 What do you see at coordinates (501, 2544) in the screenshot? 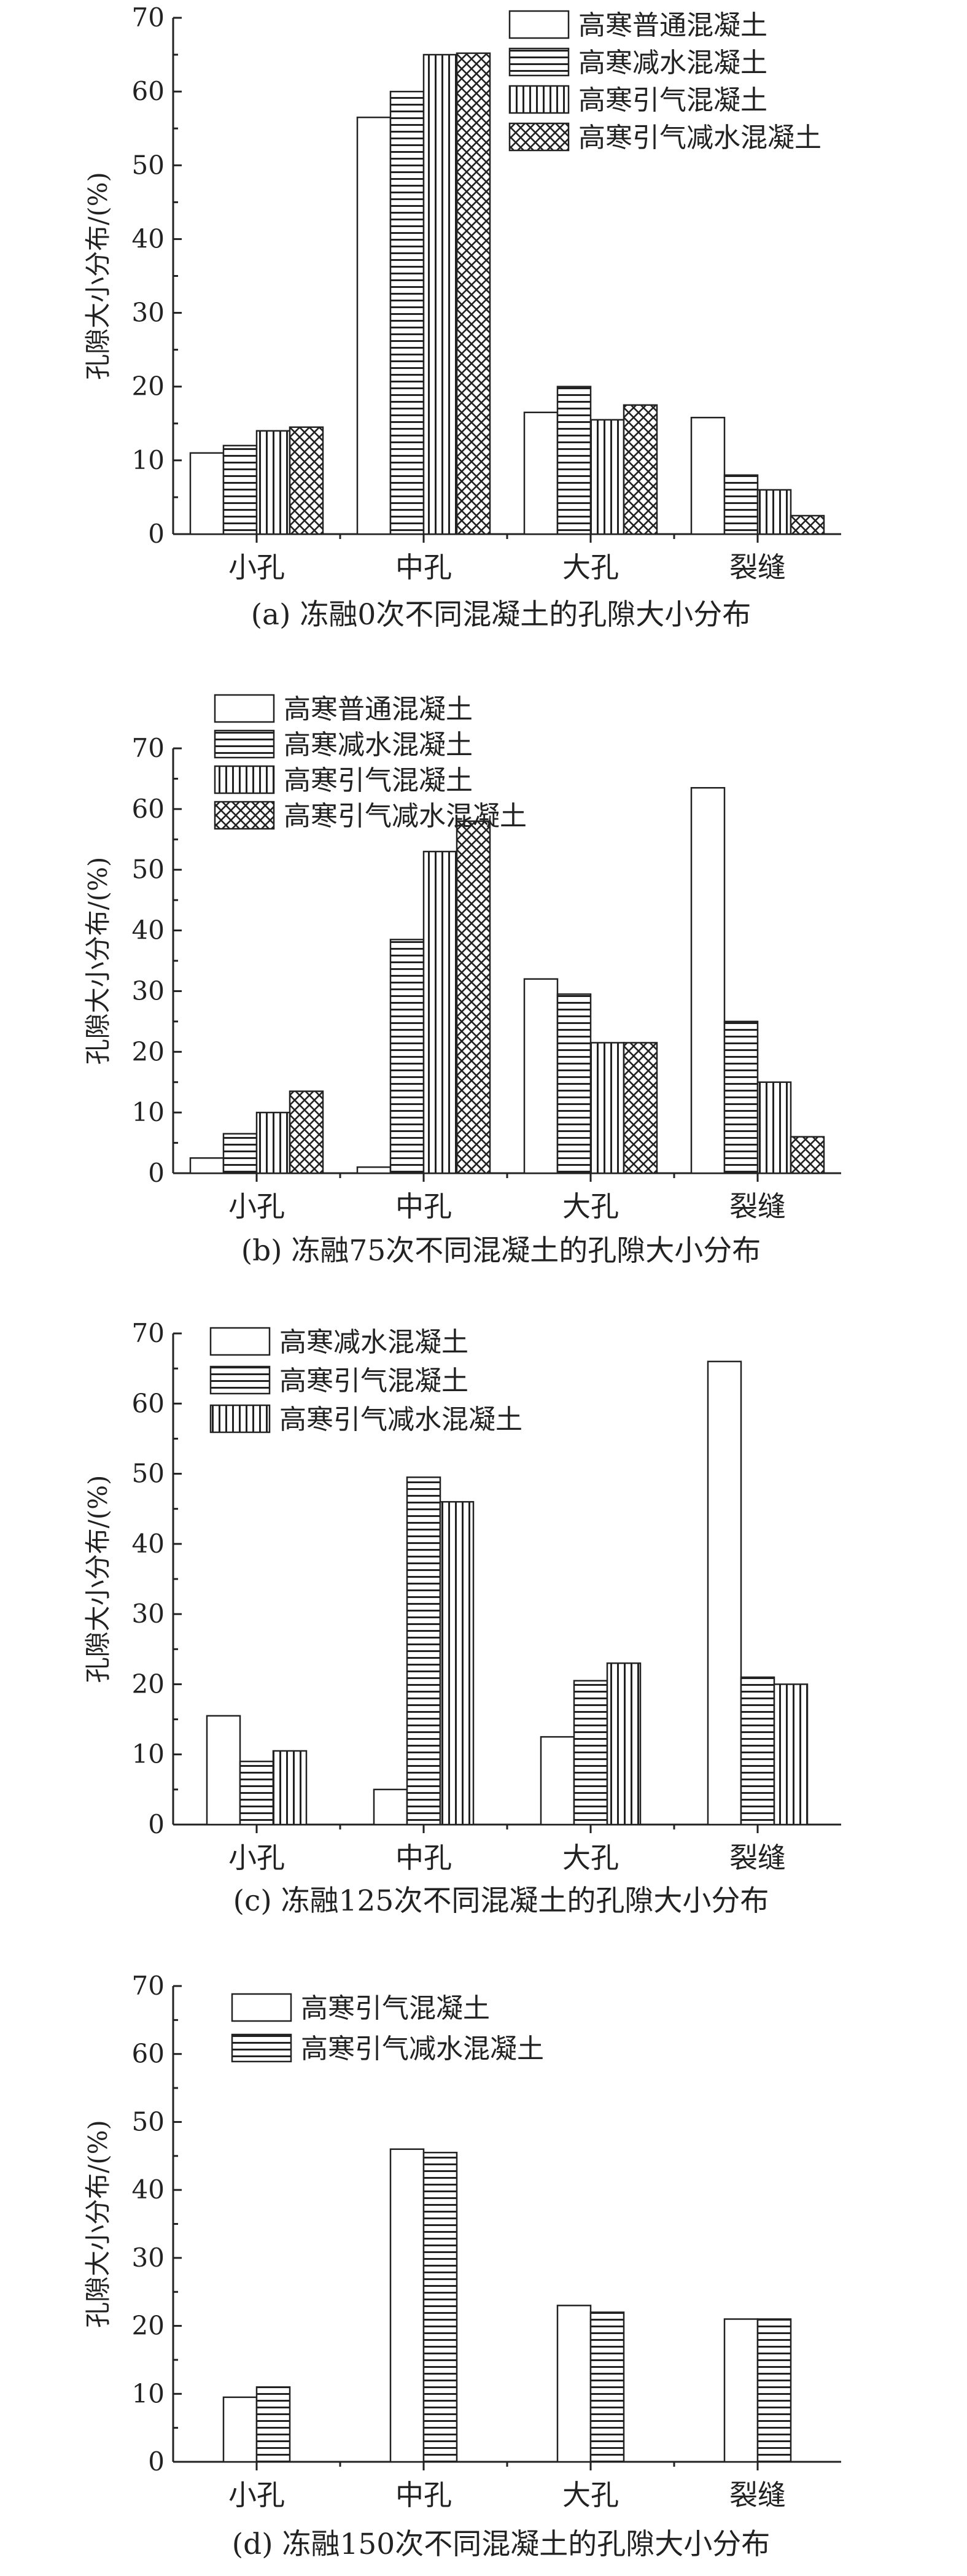
I see `chart-title: (d) 冻融150次不同混凝土的孔隙大小分布` at bounding box center [501, 2544].